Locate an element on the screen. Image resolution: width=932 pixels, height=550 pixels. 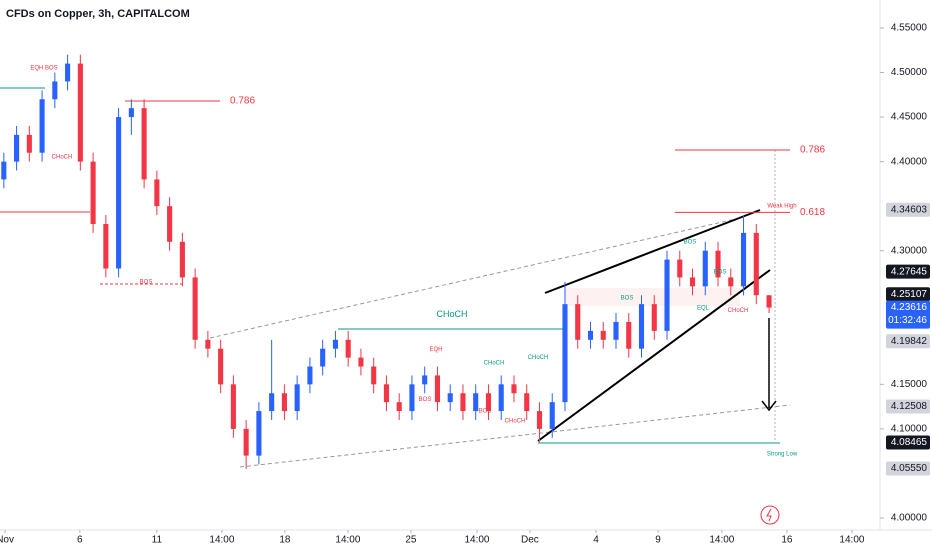
y-tick-label: 4.55000 is located at coordinates (909, 28).